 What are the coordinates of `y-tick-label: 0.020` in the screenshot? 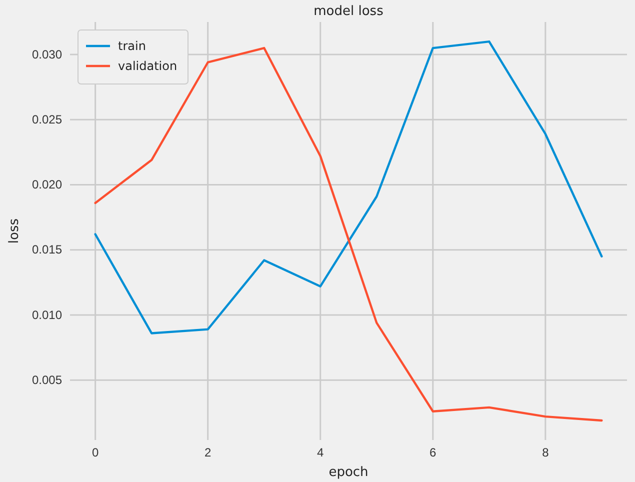 It's located at (47, 185).